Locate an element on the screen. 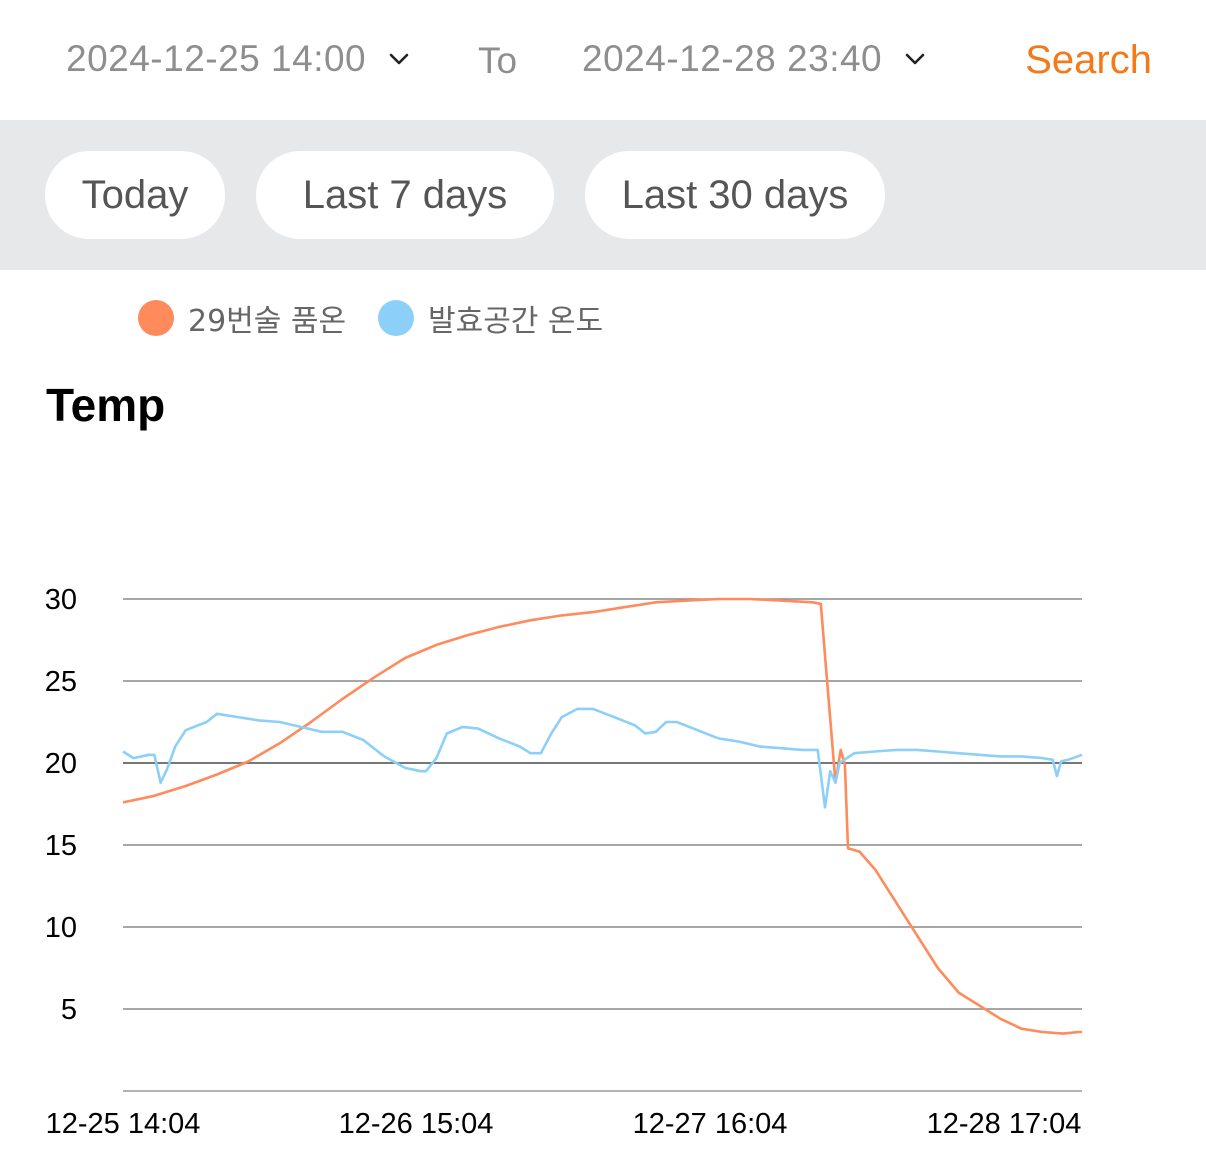  legend-item-series-2: 발효공간 온도 is located at coordinates (490, 318).